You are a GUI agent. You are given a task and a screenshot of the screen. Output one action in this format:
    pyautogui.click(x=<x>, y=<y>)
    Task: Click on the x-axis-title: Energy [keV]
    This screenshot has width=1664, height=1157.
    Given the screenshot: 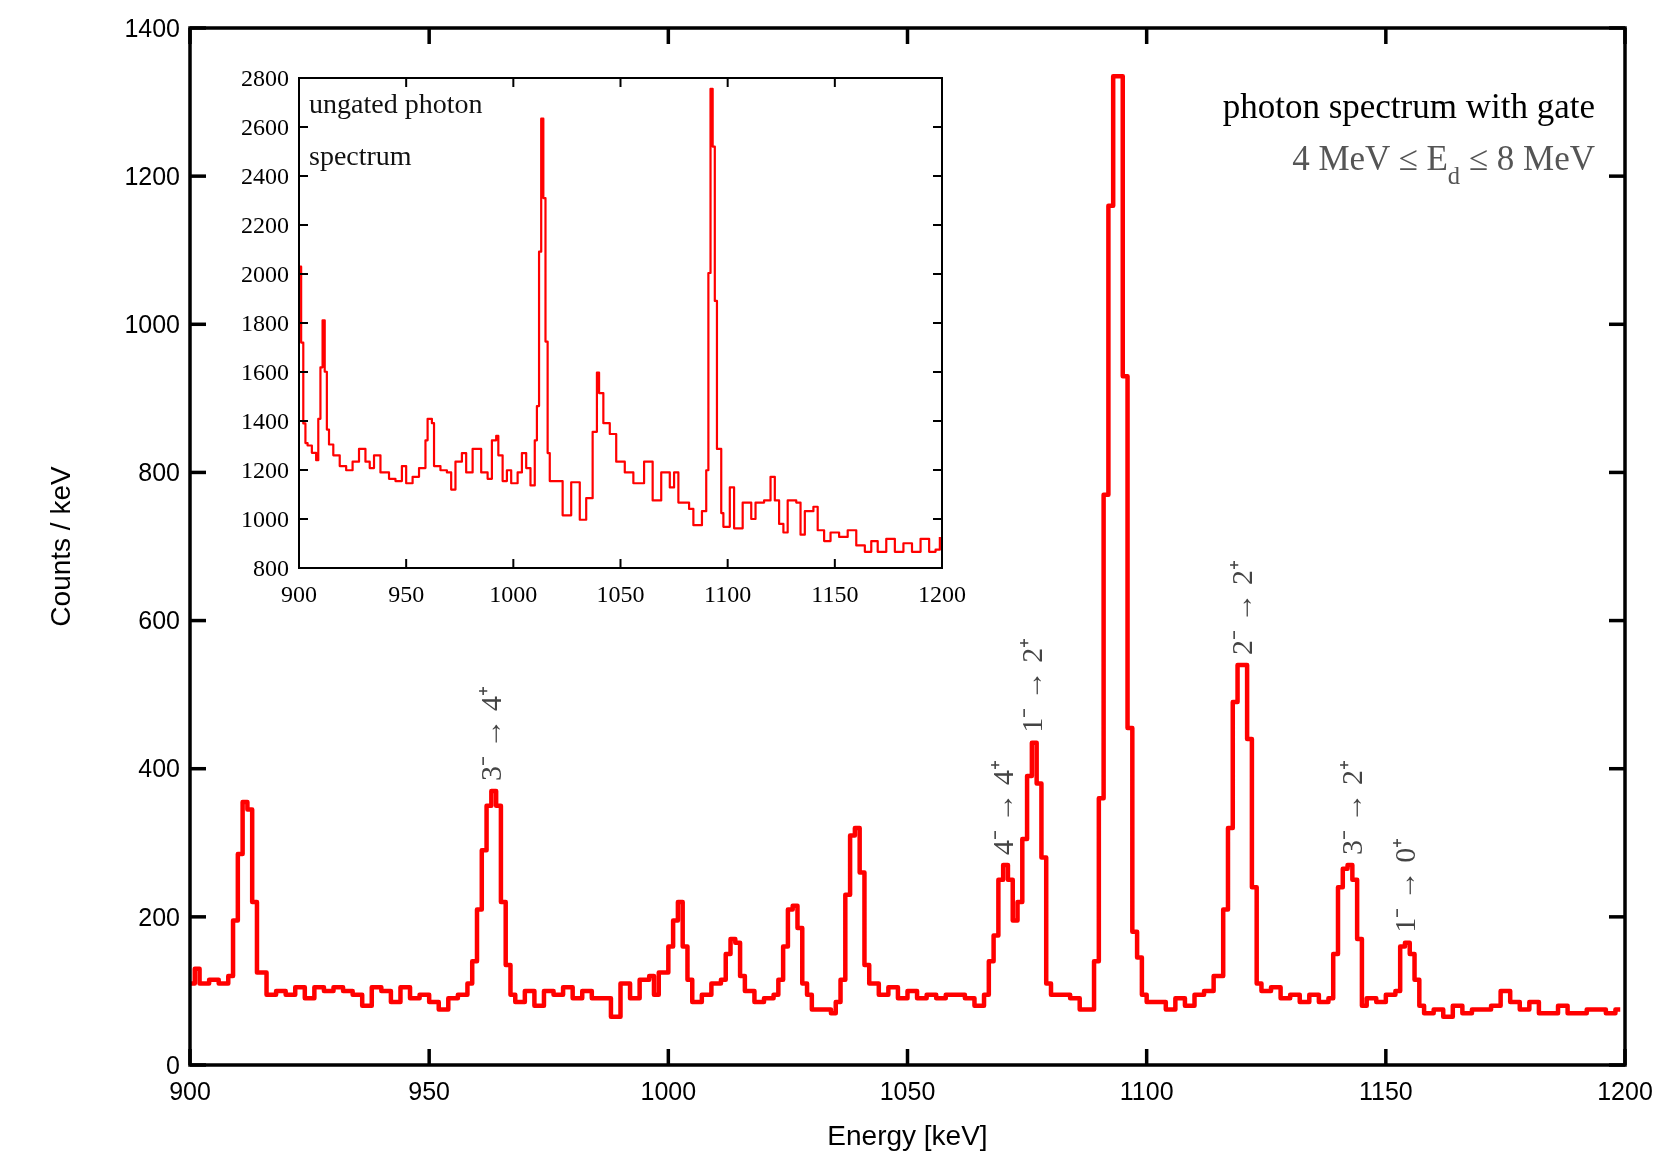 What is the action you would take?
    pyautogui.click(x=907, y=1135)
    